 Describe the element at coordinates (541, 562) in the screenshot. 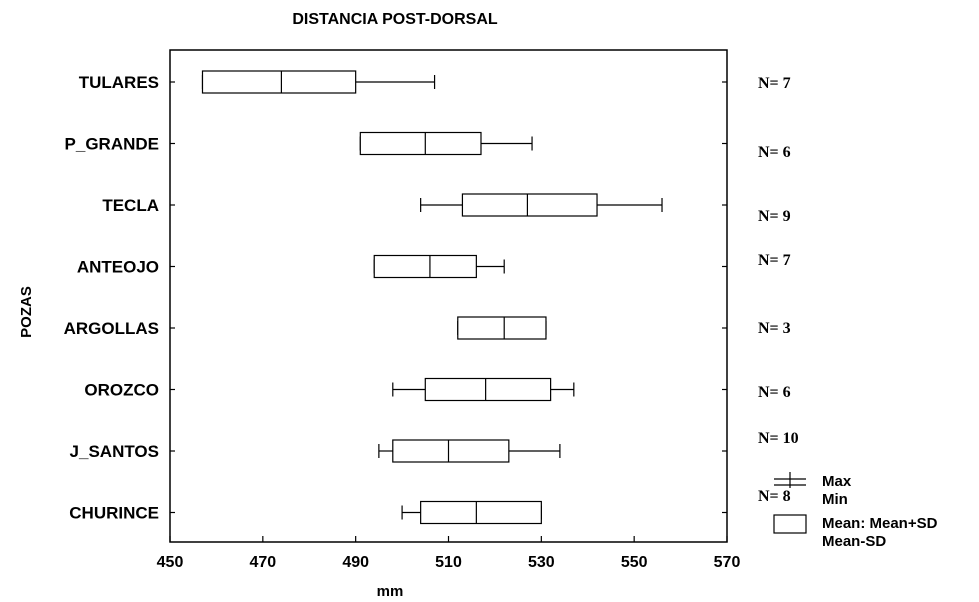

I see `x-tick-label: 530` at that location.